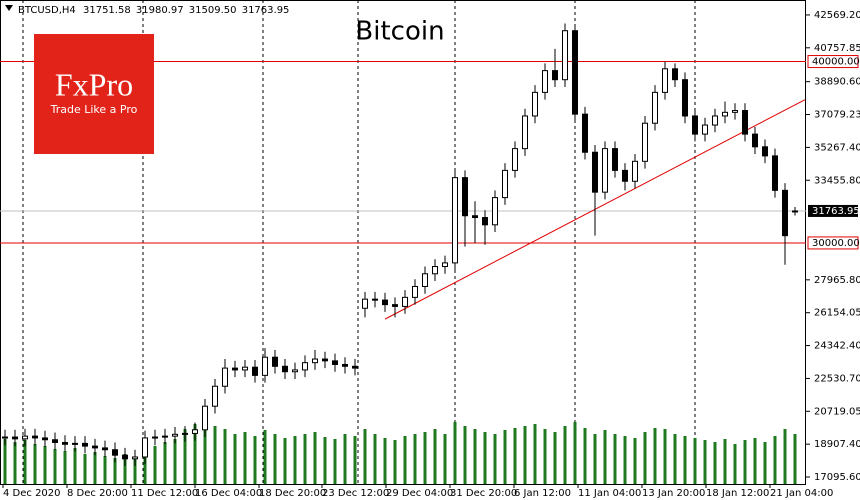  I want to click on y-tick-label: 33455.80, so click(837, 180).